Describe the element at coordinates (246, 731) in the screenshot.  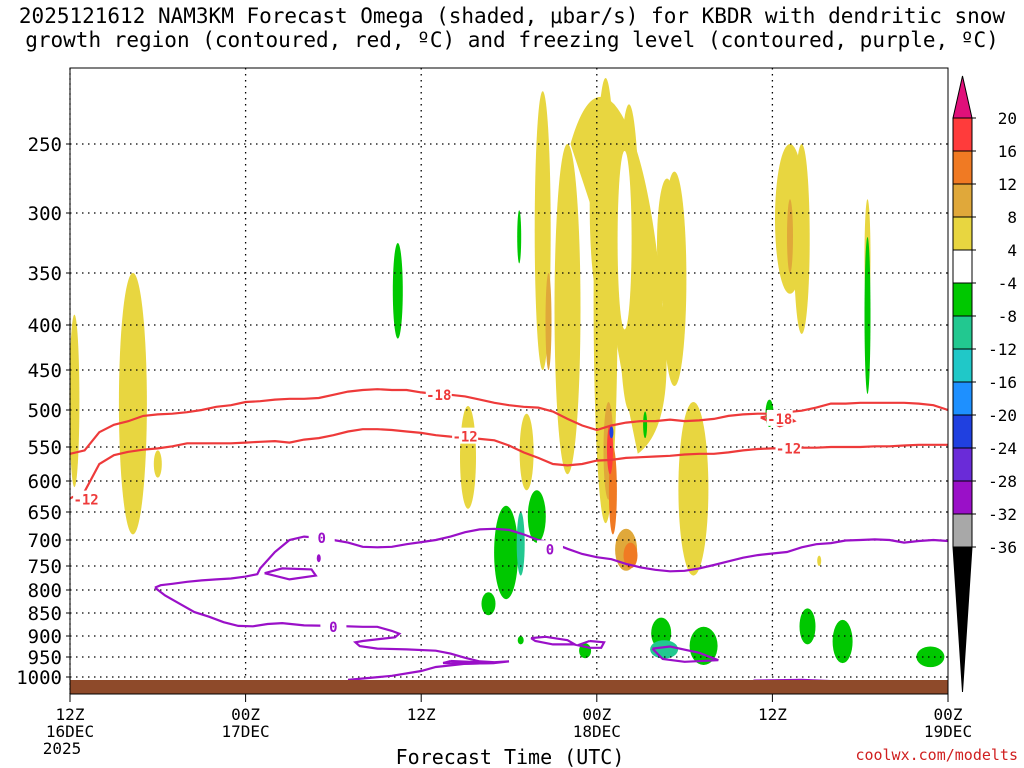
I see `x-tick-label: 17DEC` at that location.